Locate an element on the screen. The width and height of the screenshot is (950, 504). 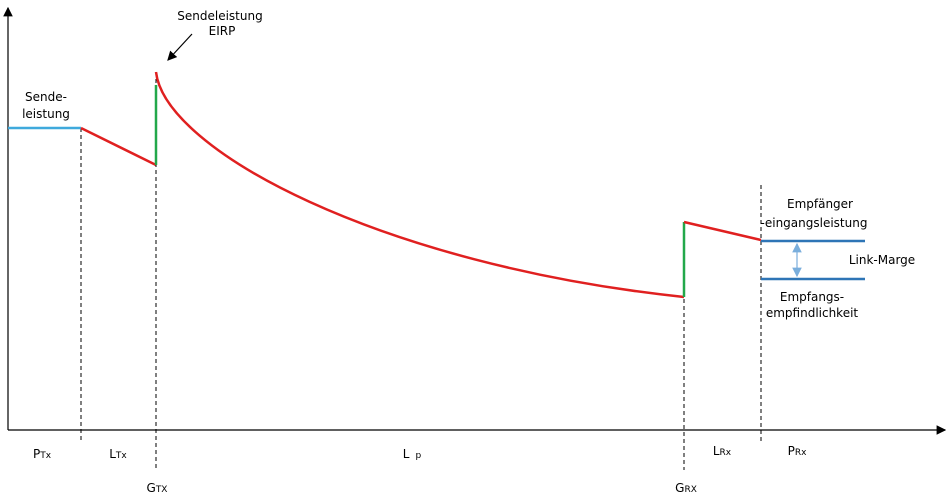
text-part: leistung is located at coordinates (46, 114).